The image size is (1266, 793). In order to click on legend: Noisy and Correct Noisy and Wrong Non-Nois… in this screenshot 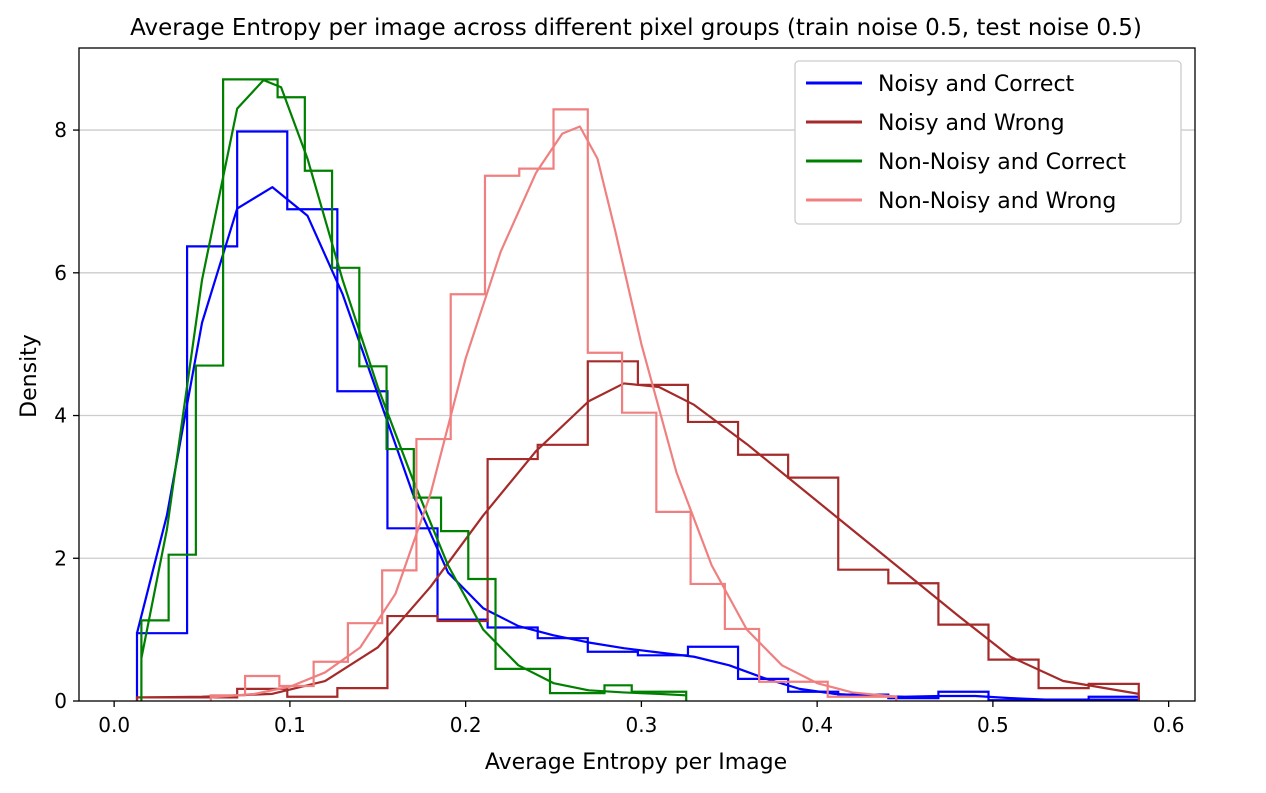, I will do `click(988, 142)`.